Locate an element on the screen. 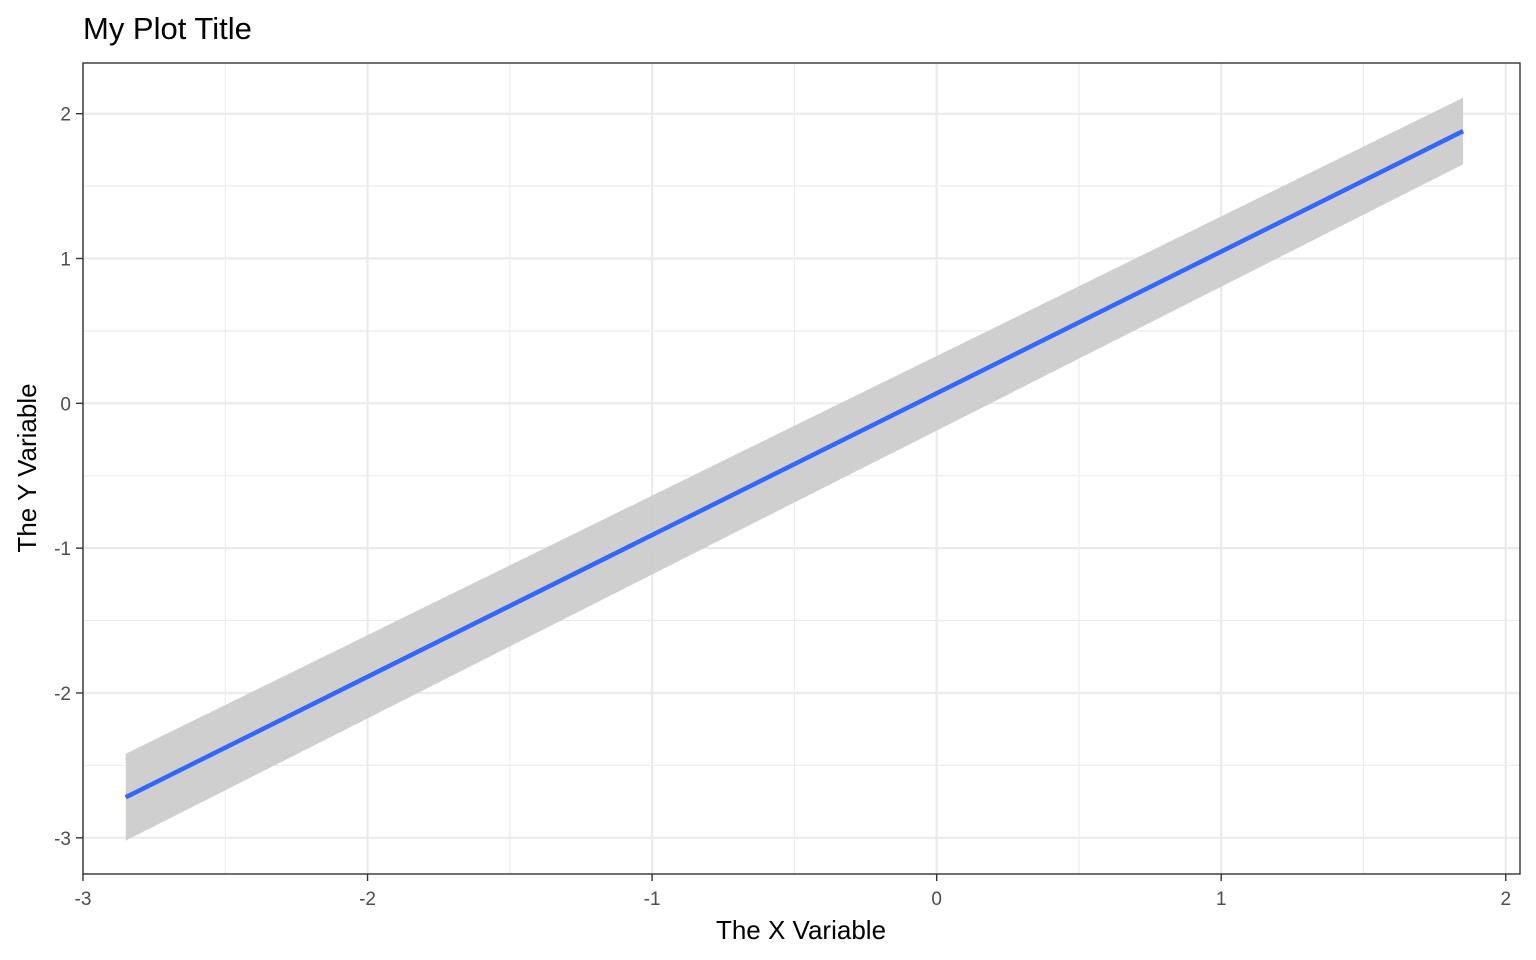  y-tick-label: 0 is located at coordinates (65, 404).